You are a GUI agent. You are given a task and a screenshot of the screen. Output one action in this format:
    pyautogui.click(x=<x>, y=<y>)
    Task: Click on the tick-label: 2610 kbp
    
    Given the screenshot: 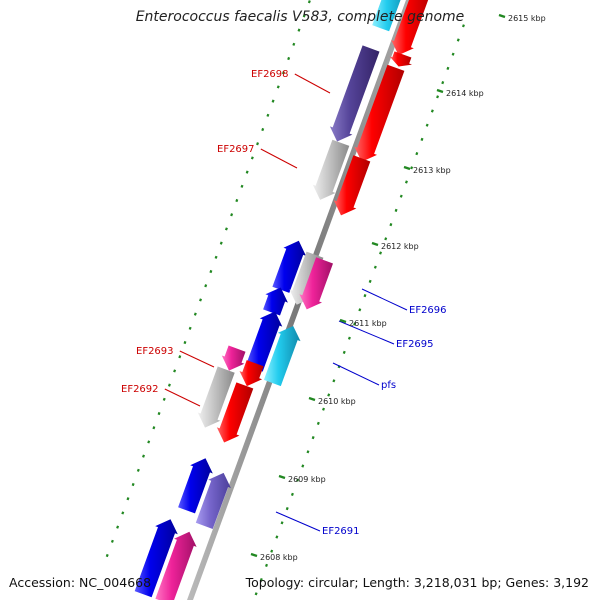 What is the action you would take?
    pyautogui.click(x=337, y=401)
    